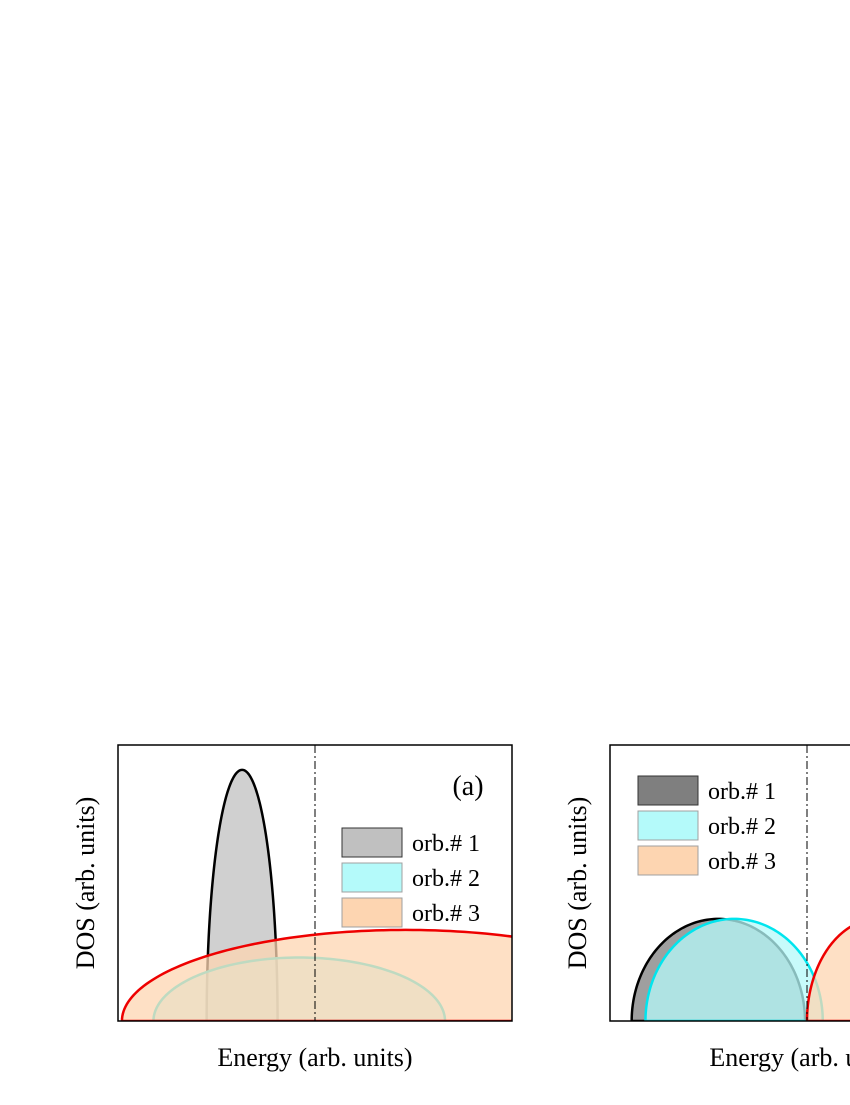  Describe the element at coordinates (742, 862) in the screenshot. I see `panel-b-legend-label-3: orb.# 3` at that location.